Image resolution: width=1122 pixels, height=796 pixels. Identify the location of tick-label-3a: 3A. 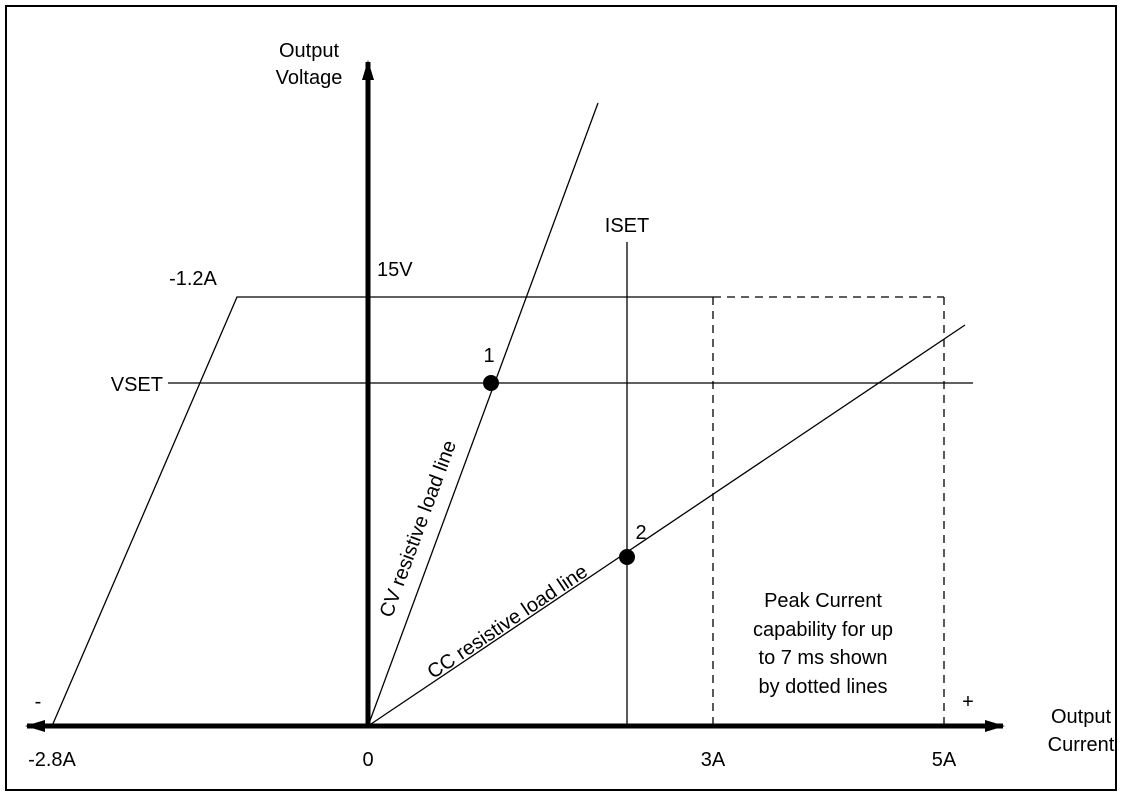
(713, 760).